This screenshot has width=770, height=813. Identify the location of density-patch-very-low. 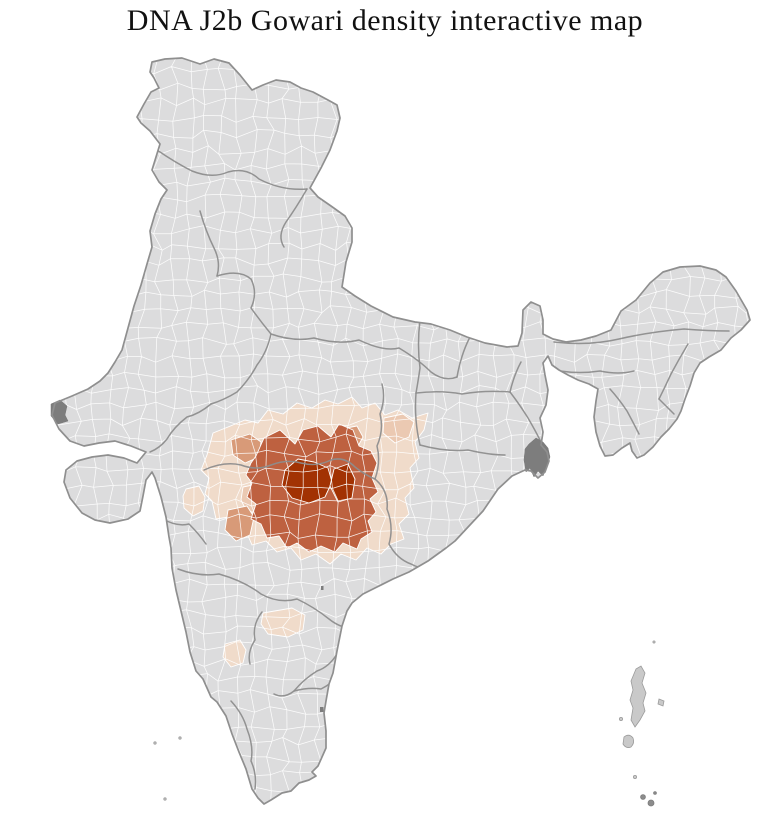
(283, 622).